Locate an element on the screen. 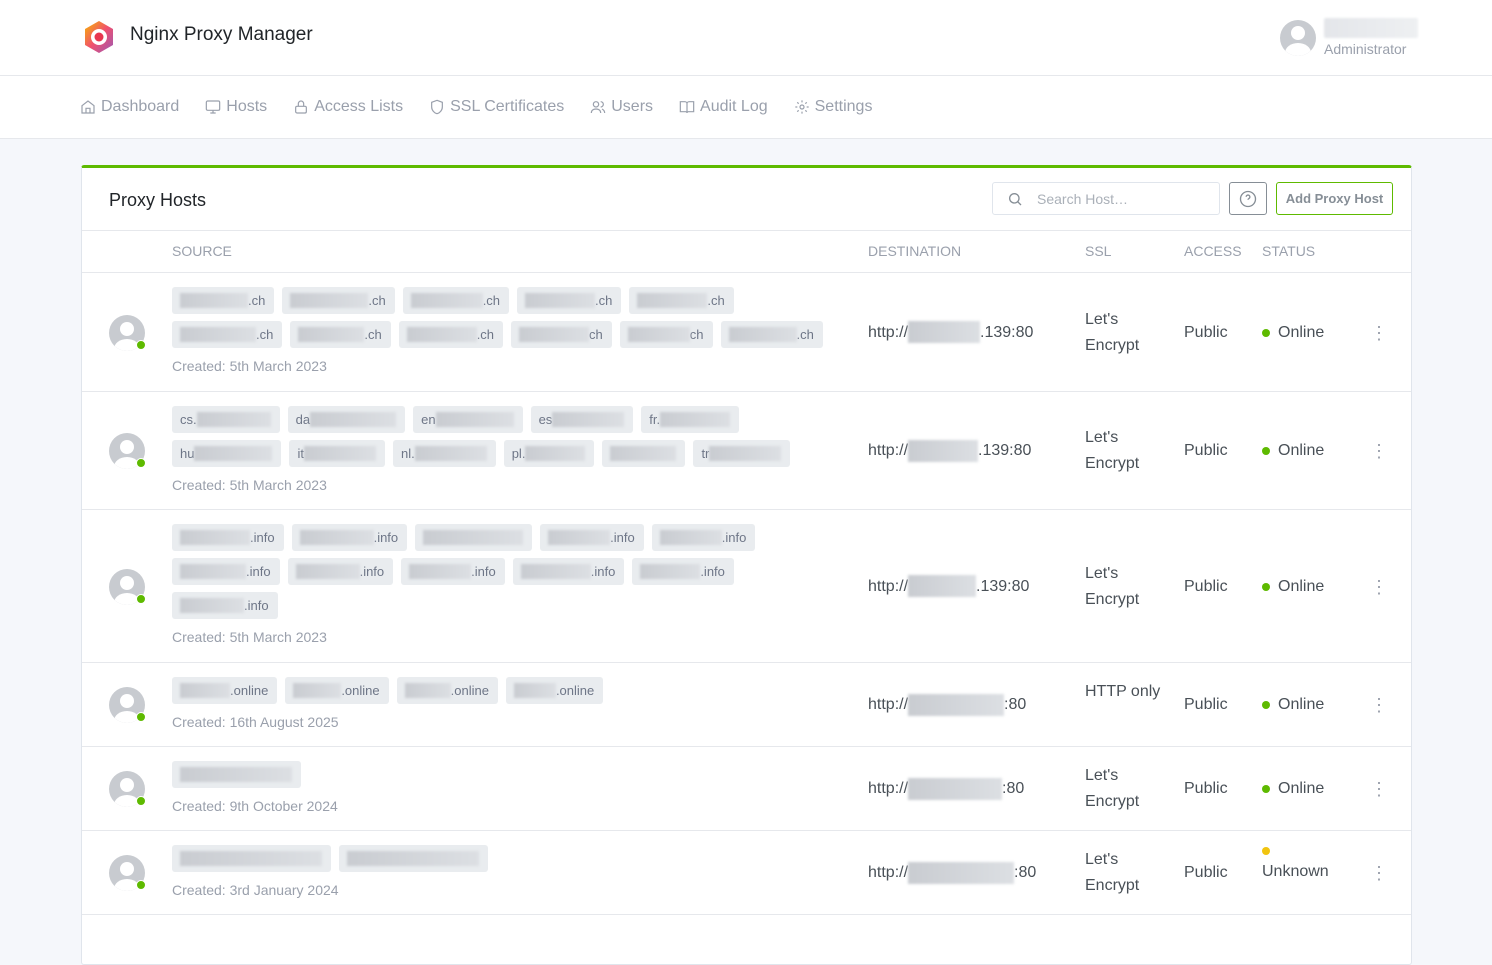 The width and height of the screenshot is (1492, 965). ssl-cell: Let's Encrypt is located at coordinates (1112, 332).